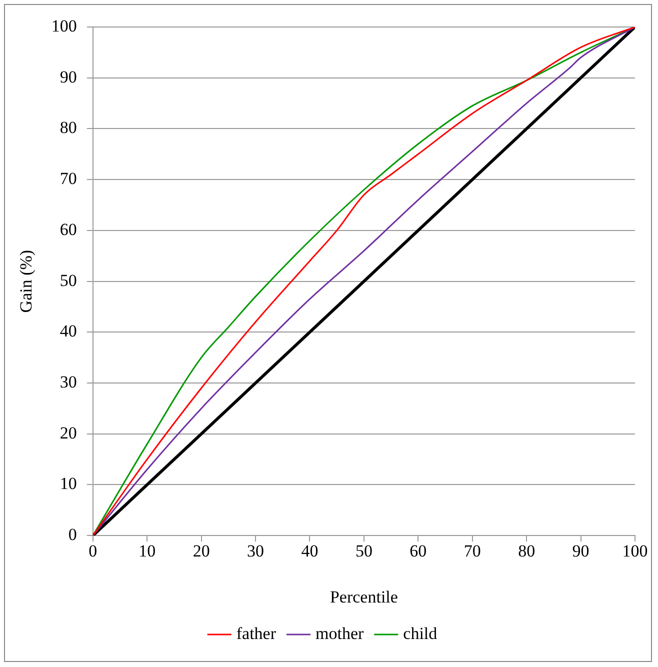 Image resolution: width=658 pixels, height=667 pixels. What do you see at coordinates (93, 551) in the screenshot?
I see `x-tick-label: 0` at bounding box center [93, 551].